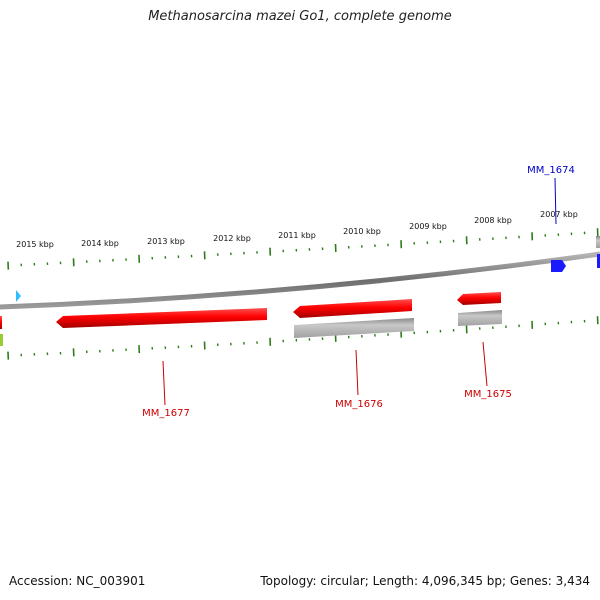  What do you see at coordinates (300, 280) in the screenshot?
I see `genome-backbone` at bounding box center [300, 280].